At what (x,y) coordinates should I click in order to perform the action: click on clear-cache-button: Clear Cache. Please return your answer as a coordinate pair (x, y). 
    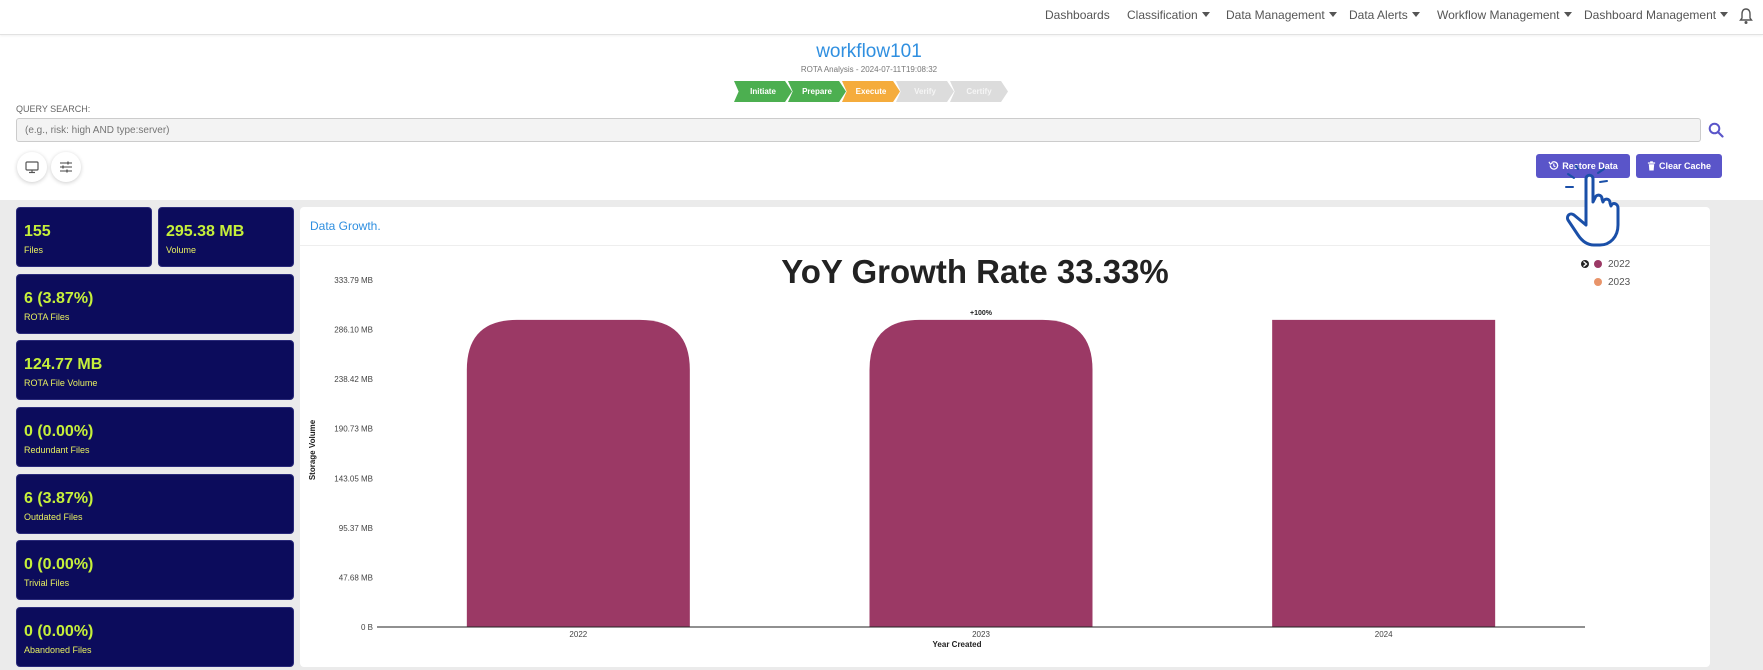
    Looking at the image, I should click on (1679, 166).